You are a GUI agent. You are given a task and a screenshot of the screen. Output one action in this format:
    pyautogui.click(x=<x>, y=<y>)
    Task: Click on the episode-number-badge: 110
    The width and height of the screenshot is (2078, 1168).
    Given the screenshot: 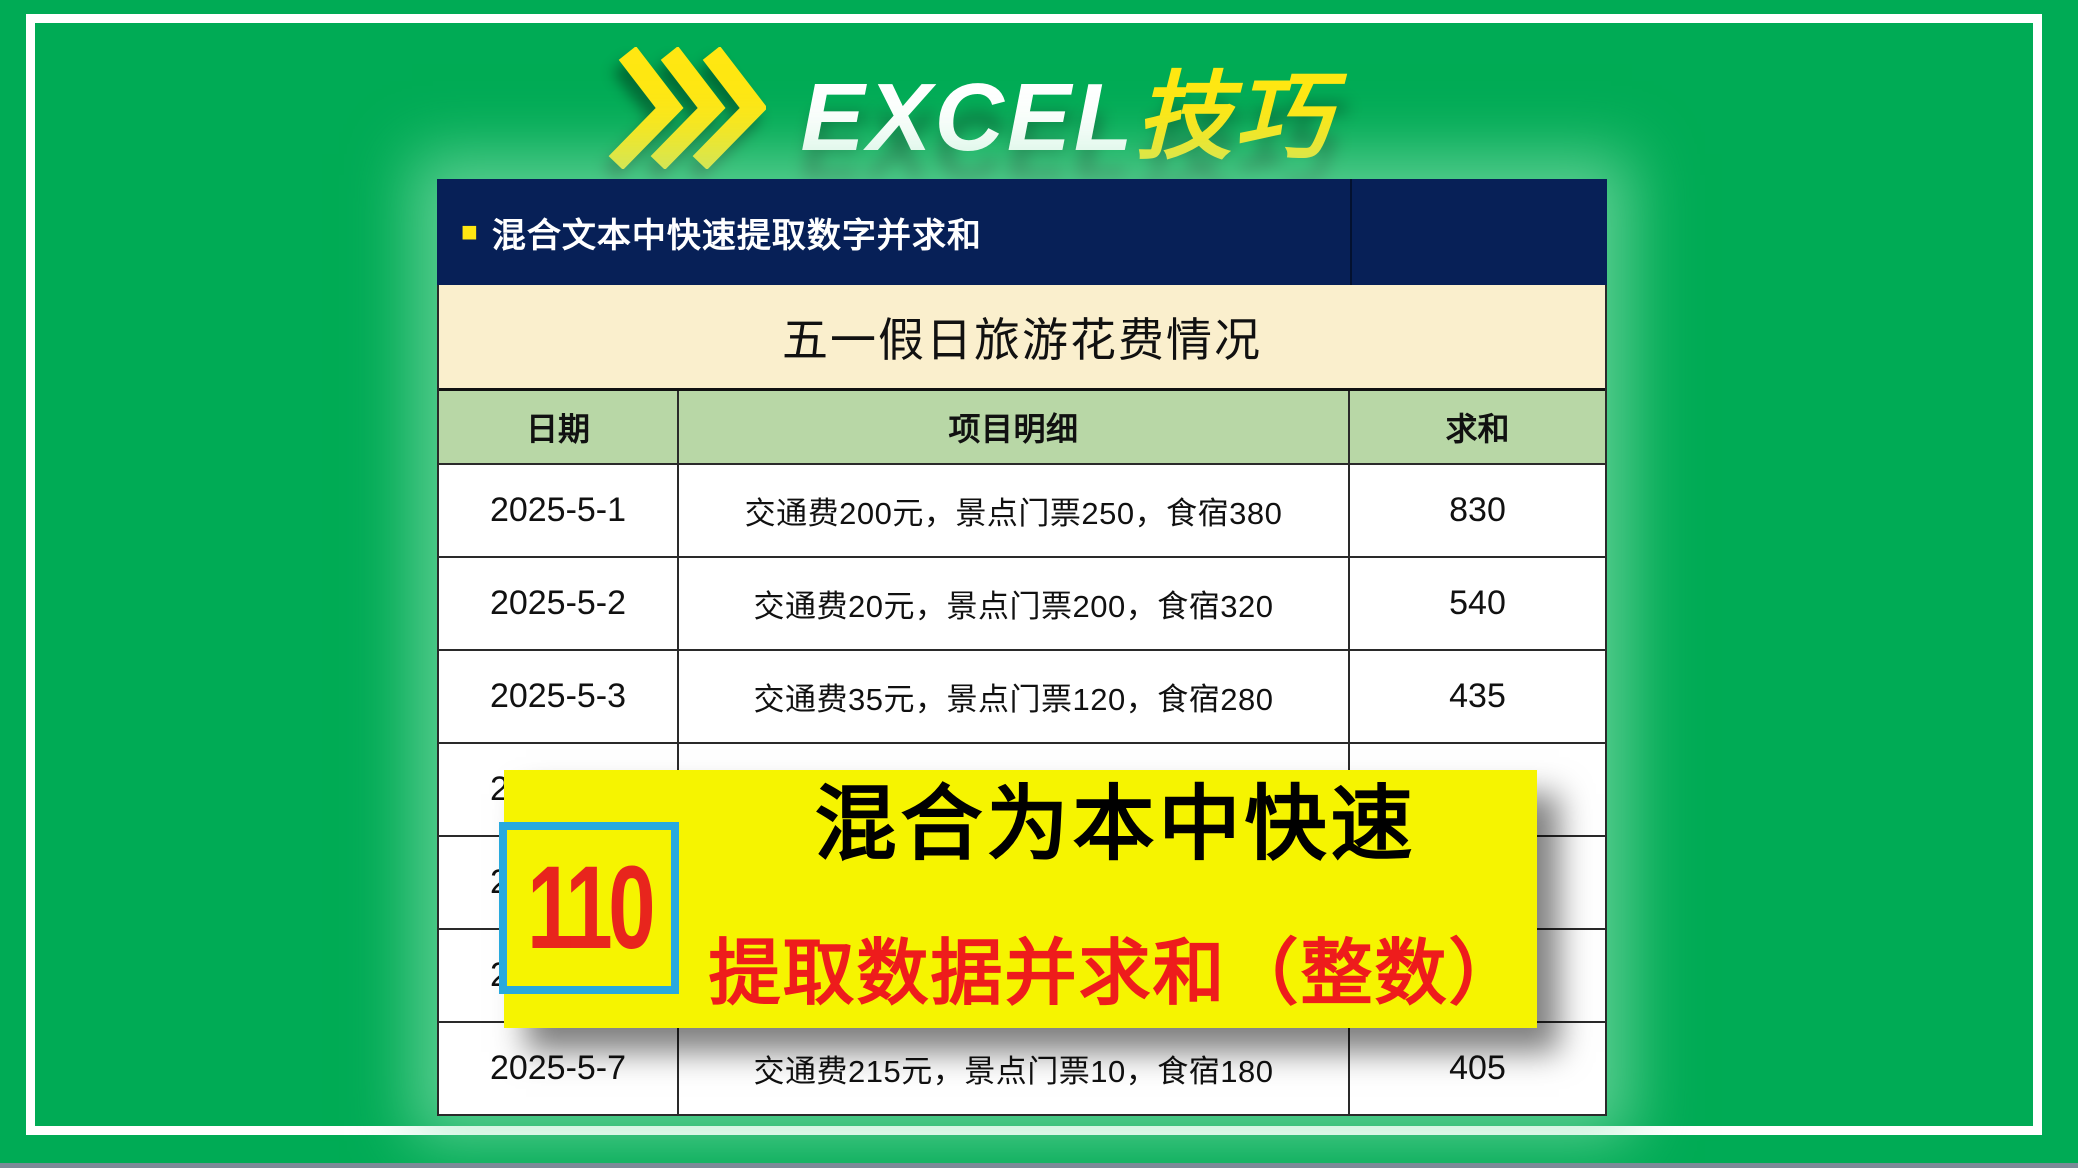 What is the action you would take?
    pyautogui.click(x=589, y=908)
    